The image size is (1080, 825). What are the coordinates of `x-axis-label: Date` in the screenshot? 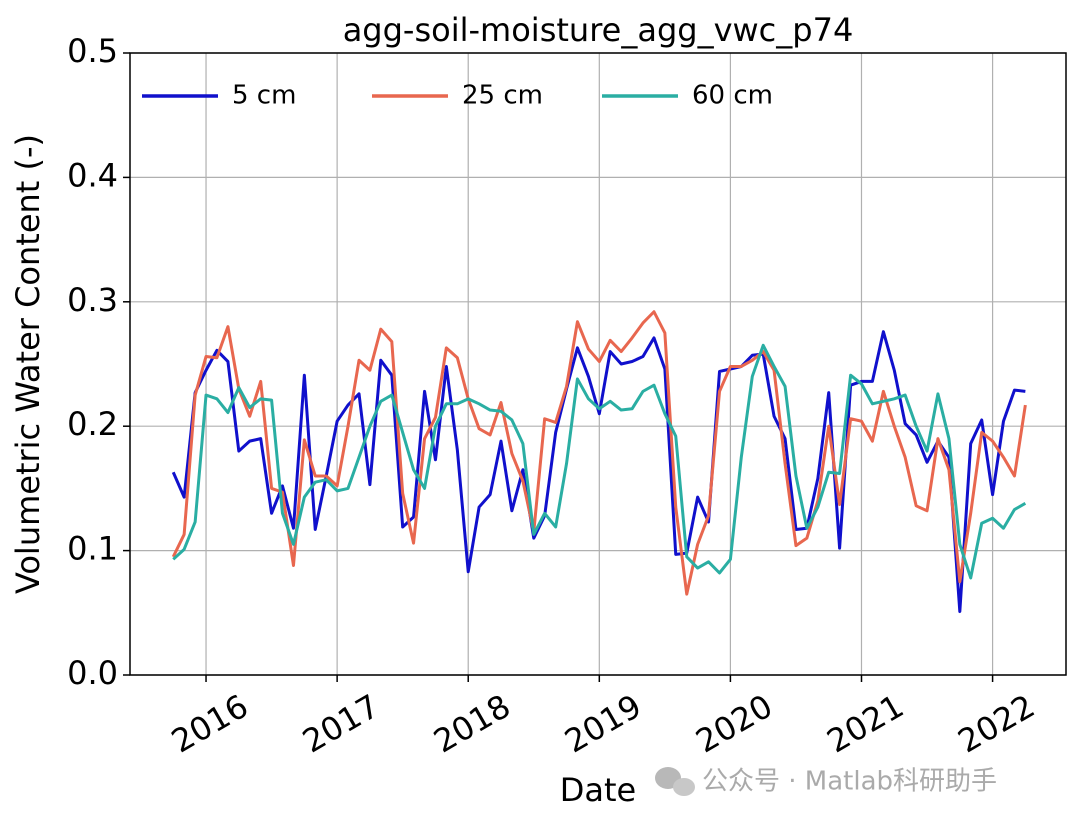 It's located at (598, 790).